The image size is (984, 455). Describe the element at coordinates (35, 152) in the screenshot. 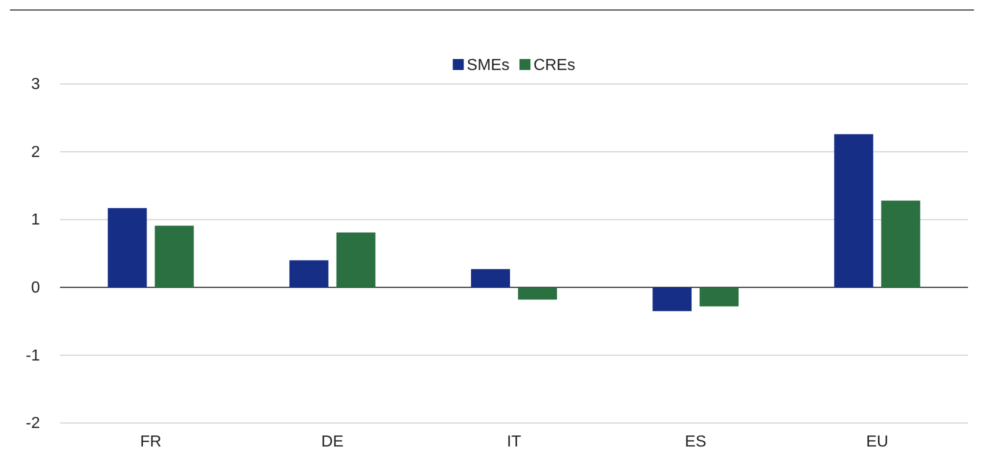

I see `y-tick-label: 2` at that location.